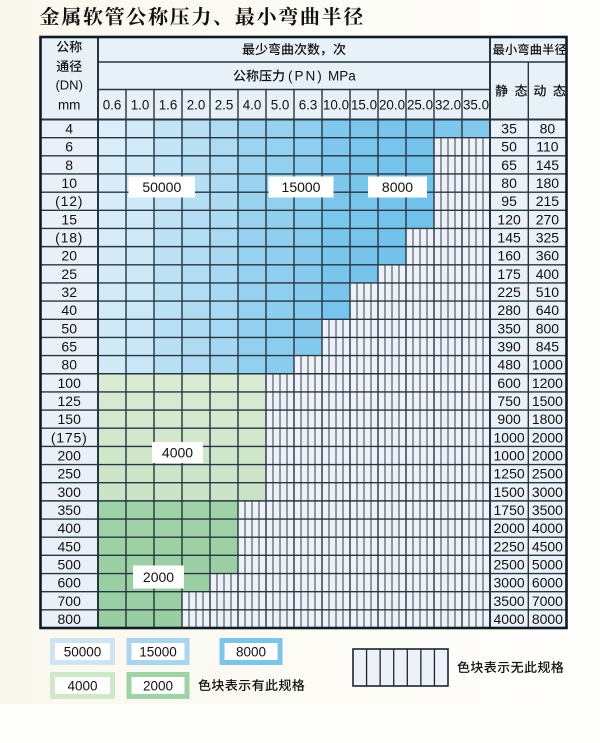 The height and width of the screenshot is (743, 600). Describe the element at coordinates (224, 105) in the screenshot. I see `svg-text: 2.5` at that location.